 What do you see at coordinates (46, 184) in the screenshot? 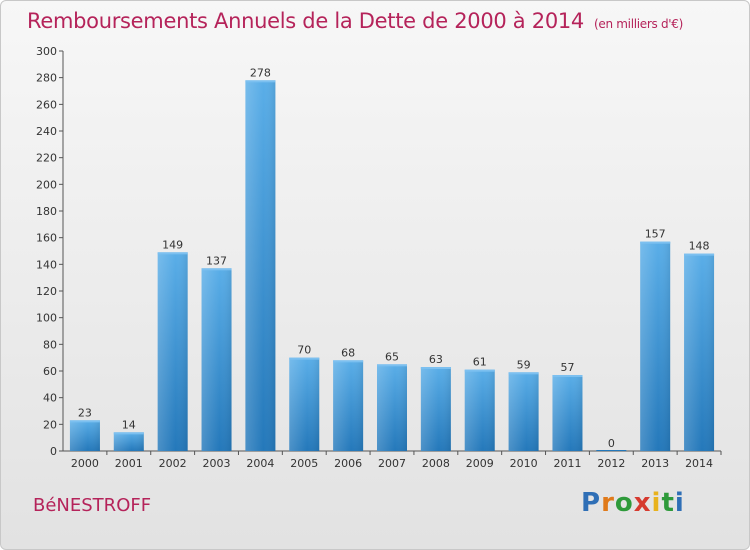
I see `y-tick-label: 200` at bounding box center [46, 184].